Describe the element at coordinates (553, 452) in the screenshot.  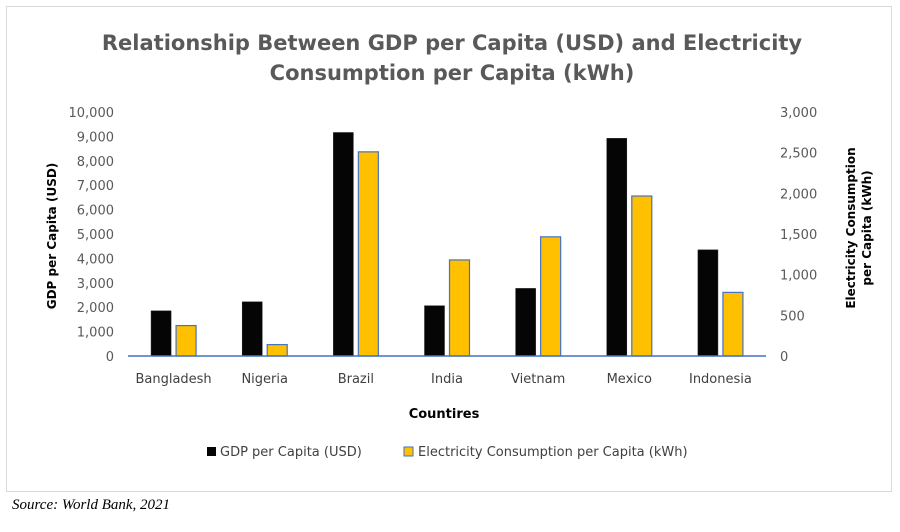
I see `legend-label-electricity: Electricity Consumption per Capita (kWh)` at that location.